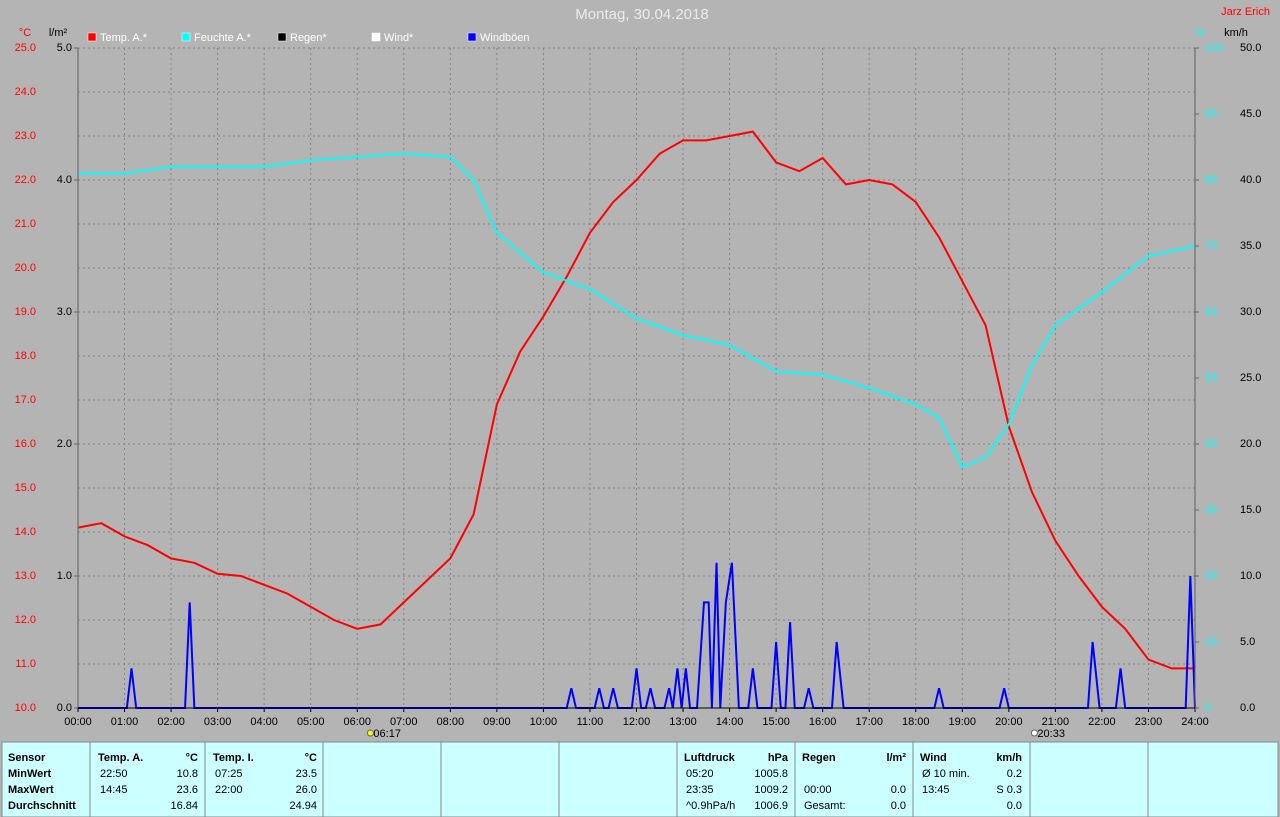 This screenshot has height=817, width=1280. Describe the element at coordinates (399, 38) in the screenshot. I see `legend-label: Wind*` at that location.